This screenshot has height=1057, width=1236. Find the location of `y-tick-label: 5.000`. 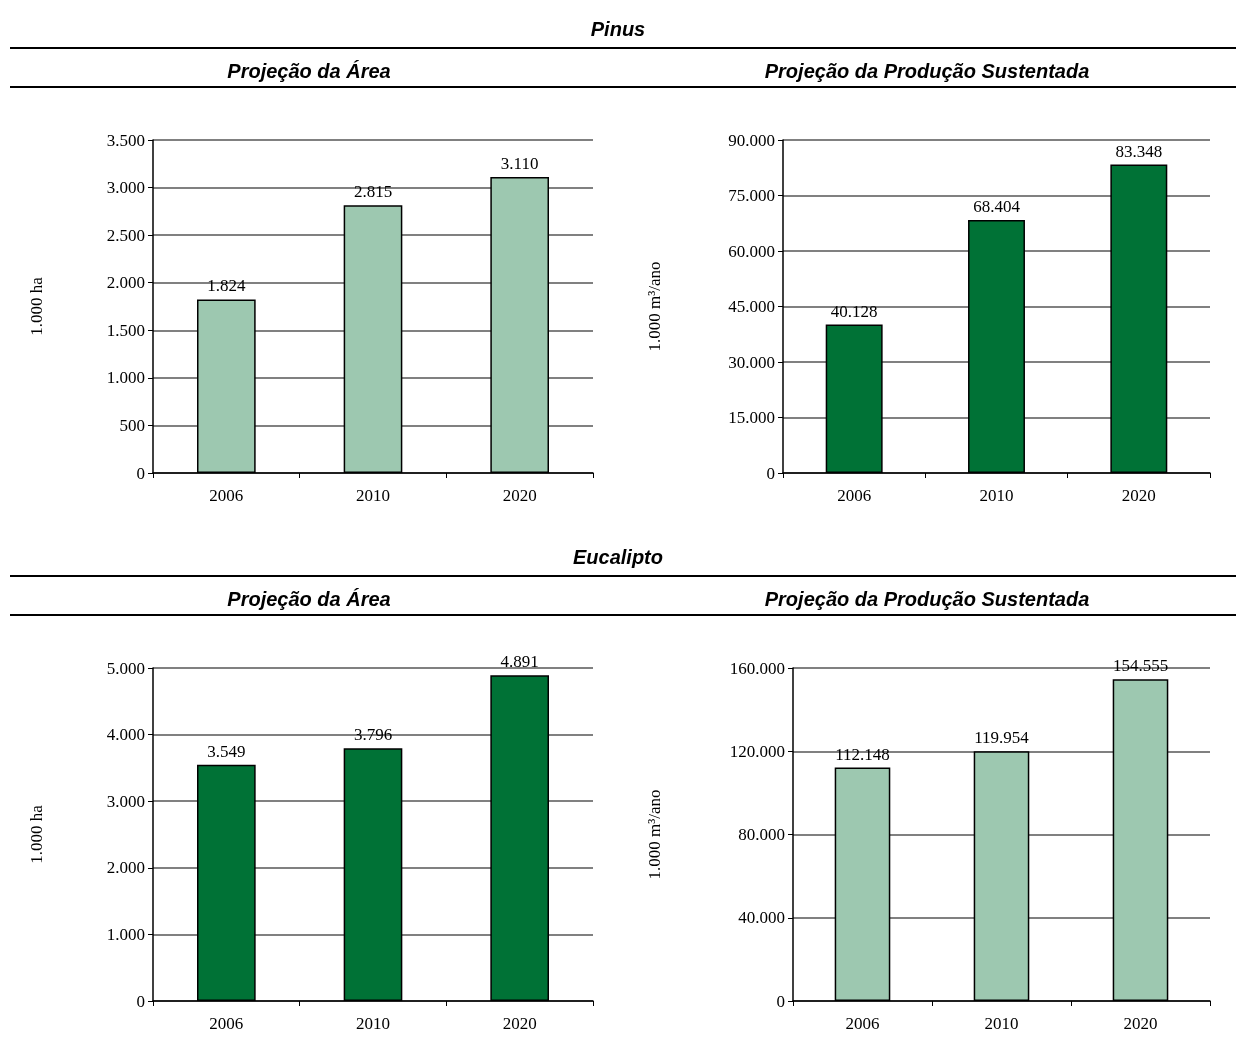

y-tick-label: 5.000 is located at coordinates (125, 668).